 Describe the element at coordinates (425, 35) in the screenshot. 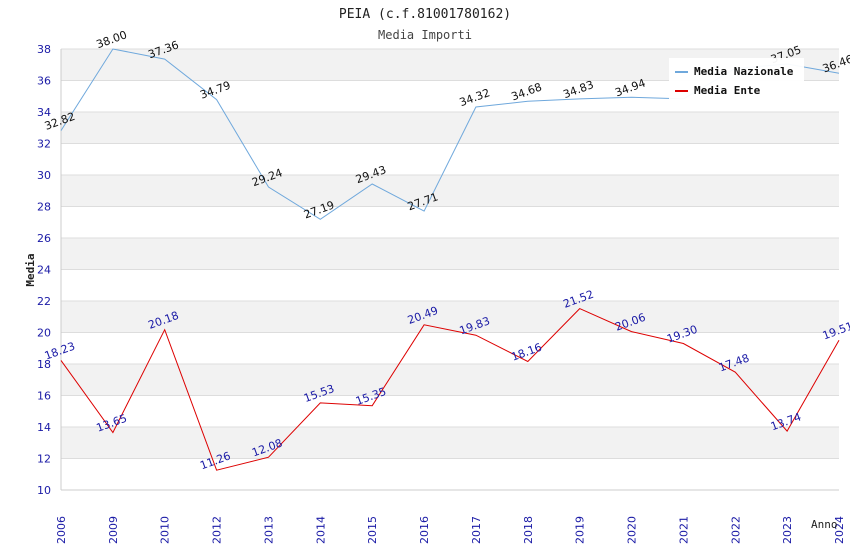

I see `chart-subtitle: Media Importi` at that location.